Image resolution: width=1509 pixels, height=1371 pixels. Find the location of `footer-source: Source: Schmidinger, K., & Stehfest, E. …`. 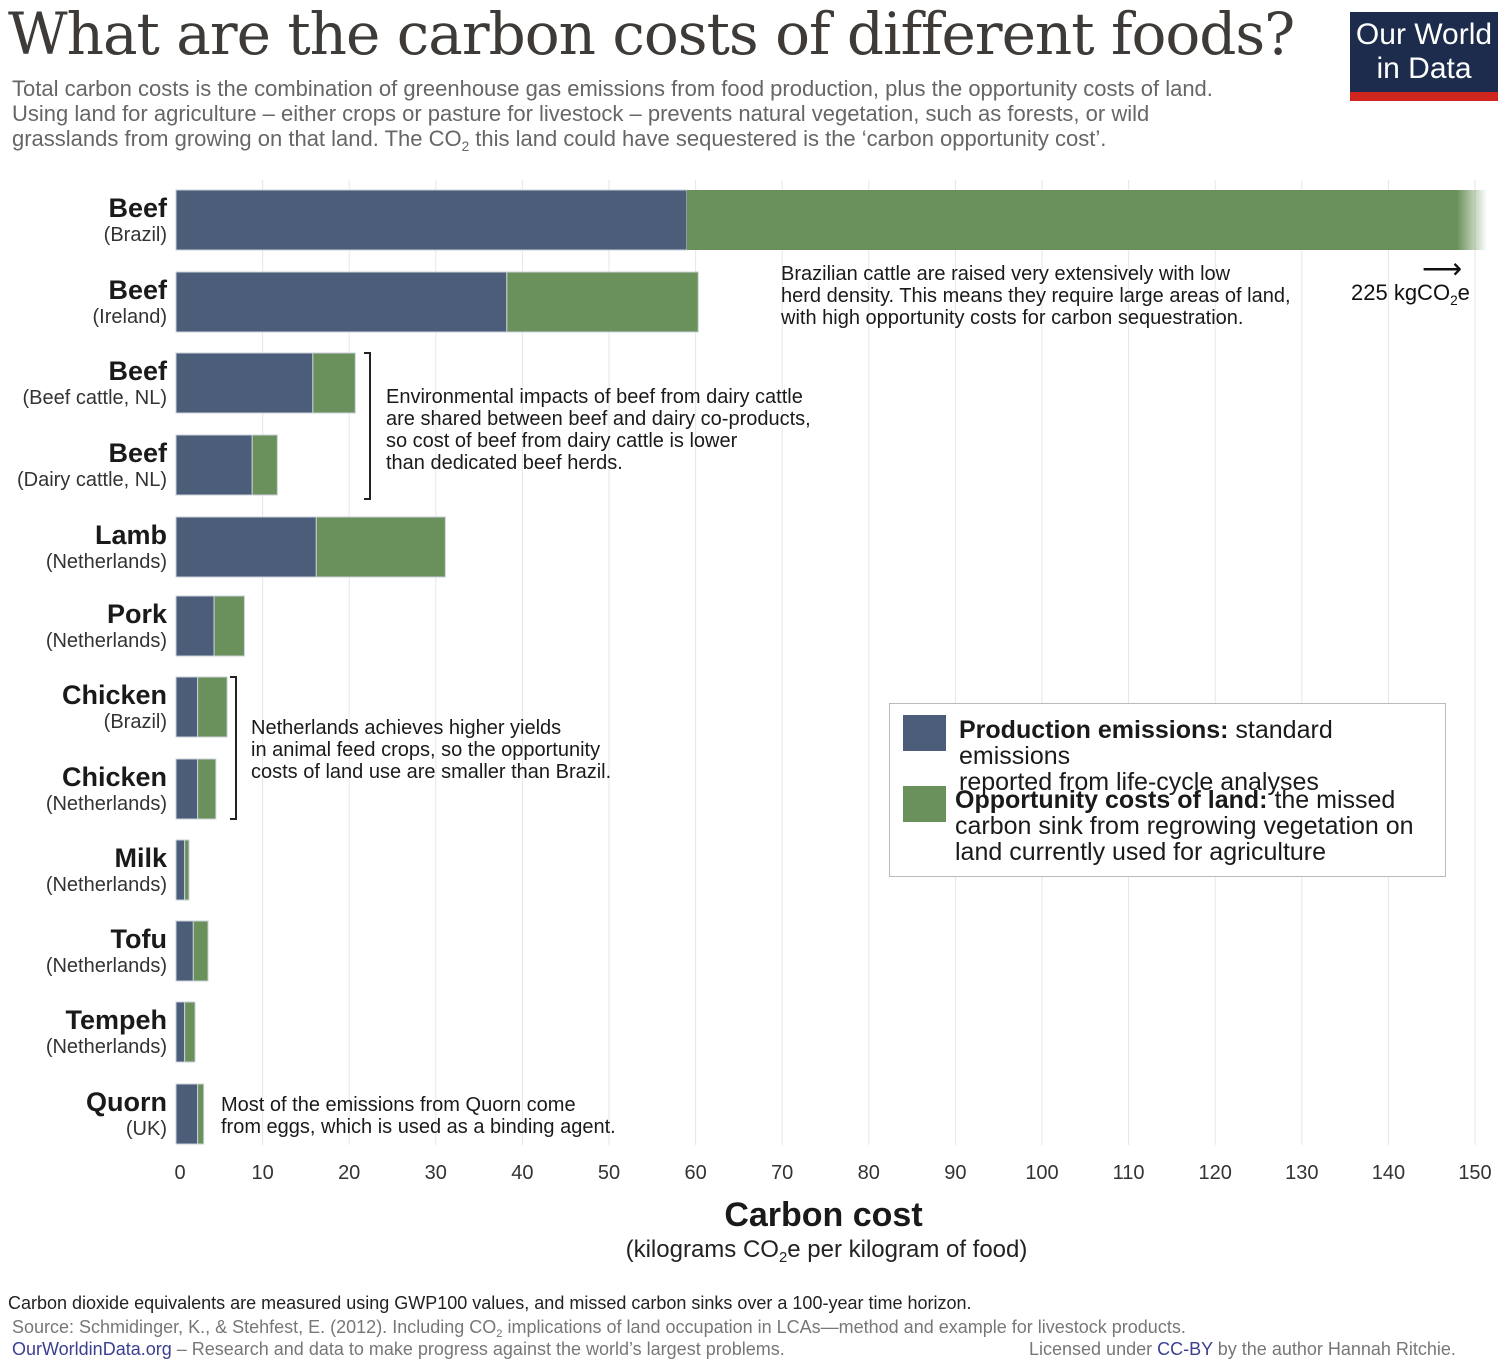

footer-source: Source: Schmidinger, K., & Stehfest, E. … is located at coordinates (599, 1328).